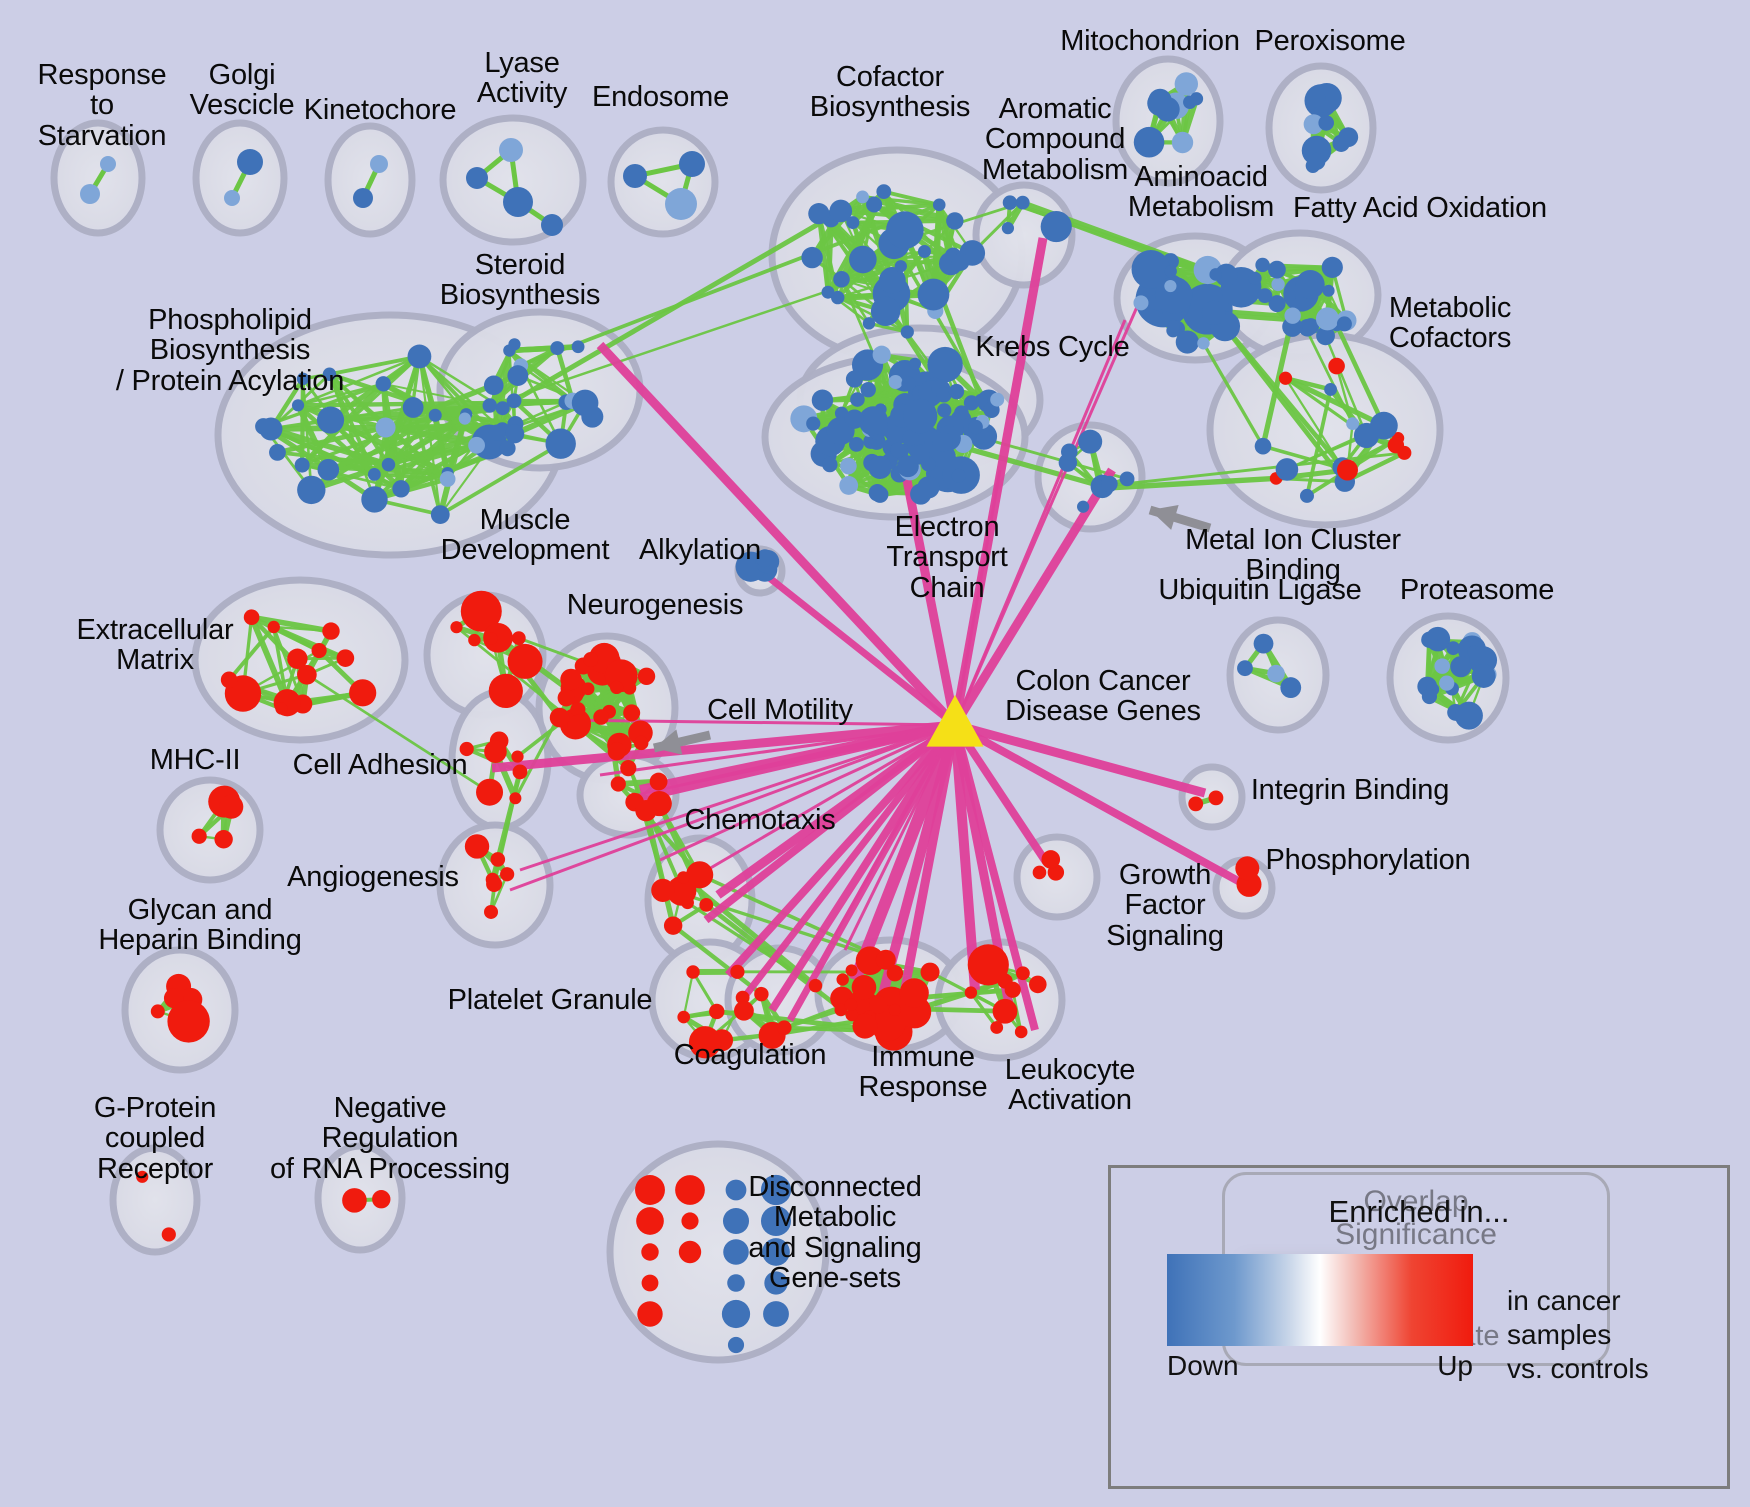  What do you see at coordinates (1203, 1365) in the screenshot?
I see `colorbar-low-label: Down` at bounding box center [1203, 1365].